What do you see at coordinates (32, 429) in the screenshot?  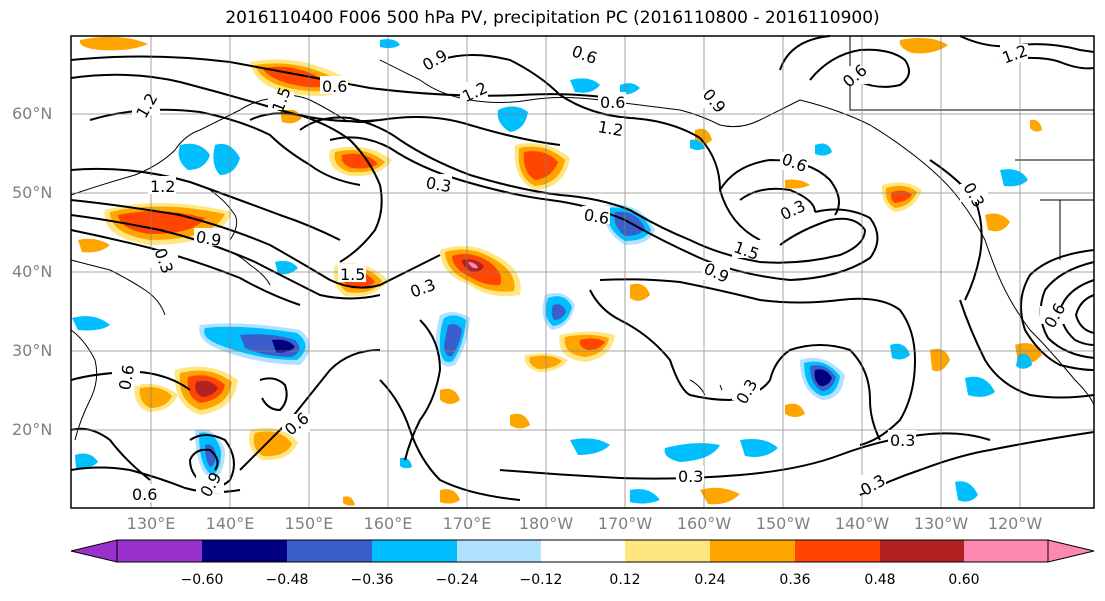 I see `lat-label: 20°N` at bounding box center [32, 429].